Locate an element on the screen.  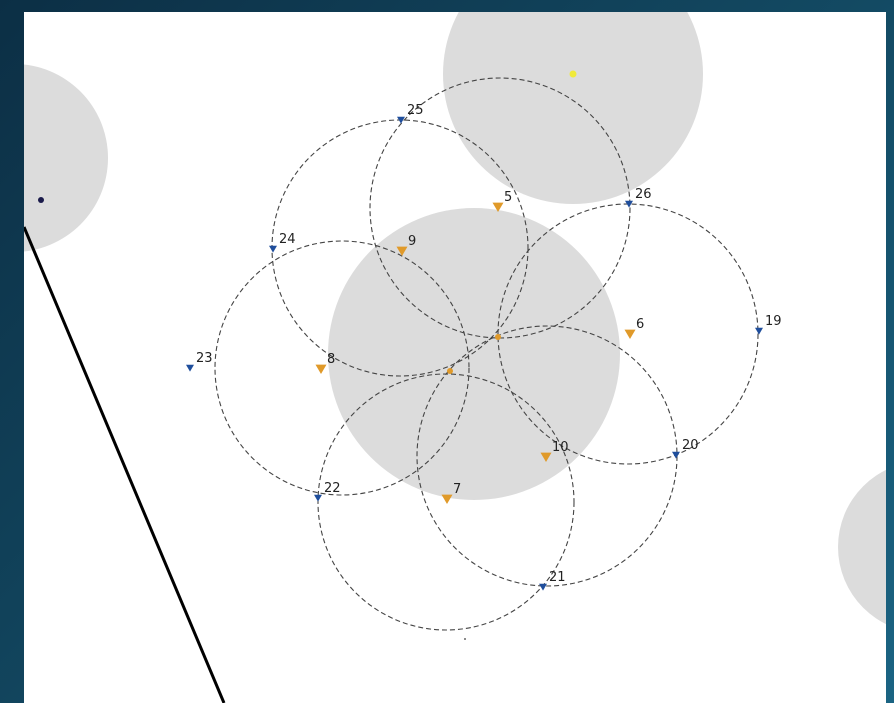
shaded-region-right is located at coordinates (862, 547).